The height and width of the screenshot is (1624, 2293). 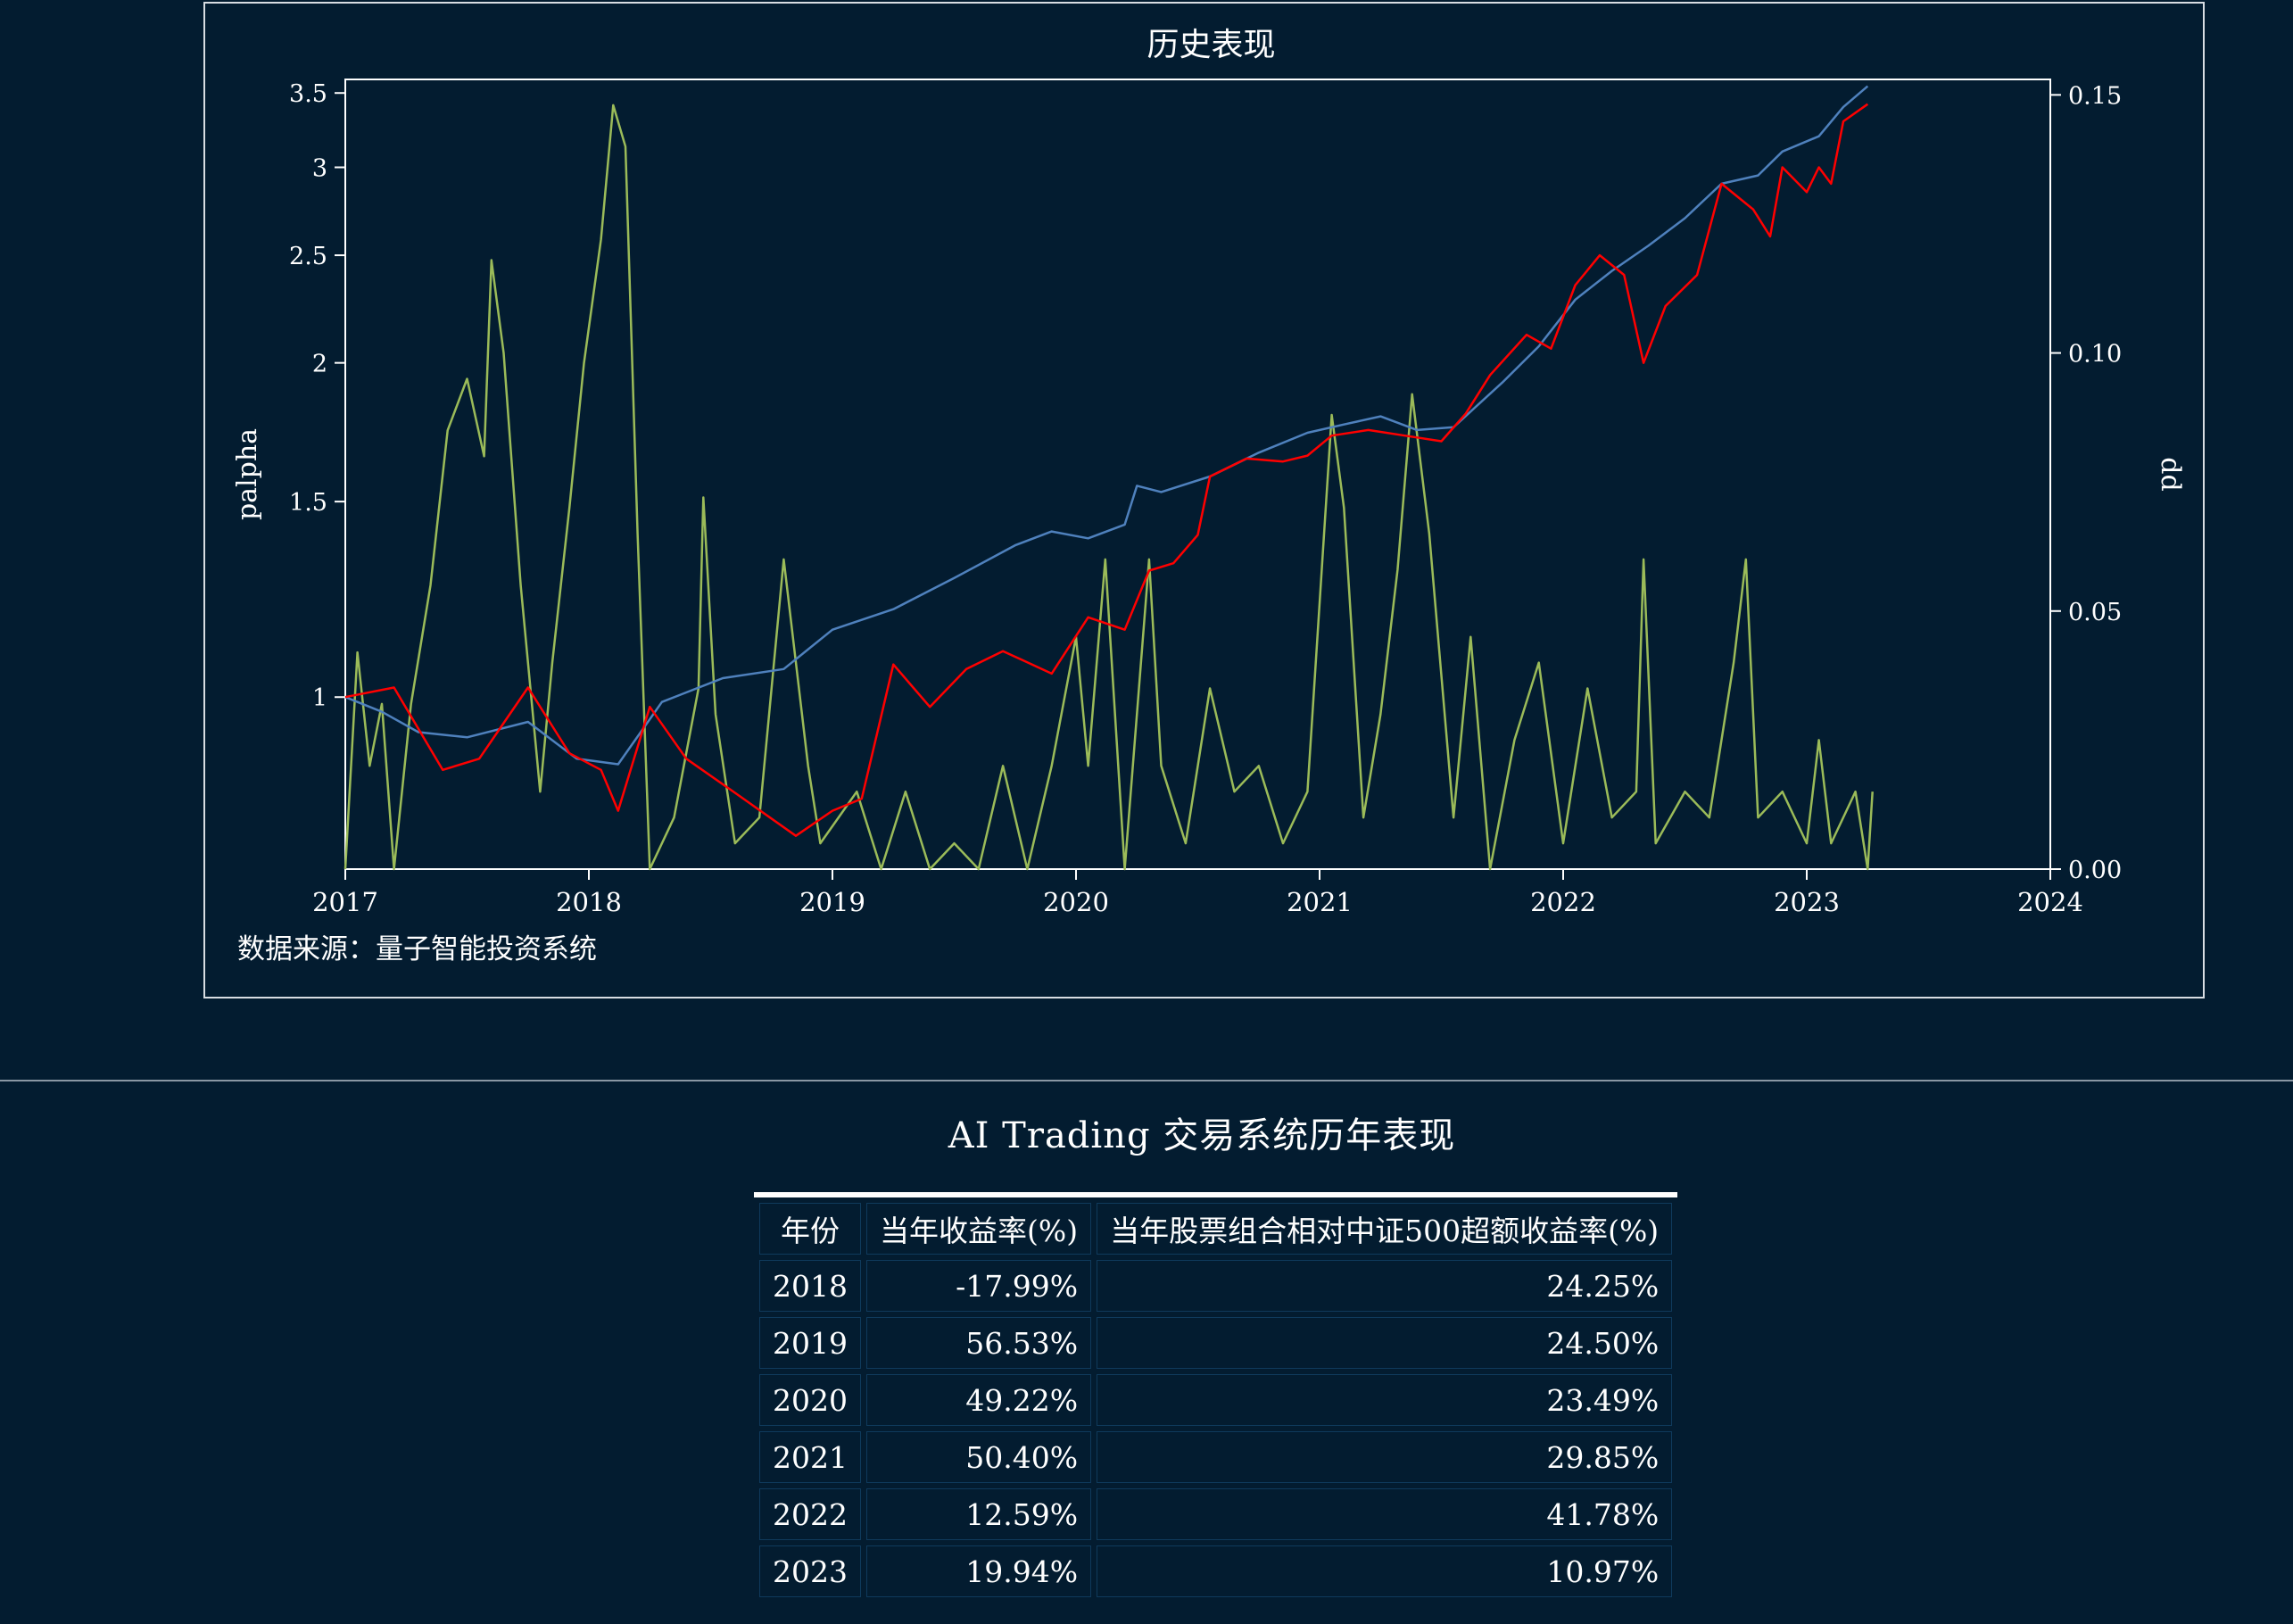 What do you see at coordinates (1385, 1514) in the screenshot?
I see `cell-excess-return: 41.78%` at bounding box center [1385, 1514].